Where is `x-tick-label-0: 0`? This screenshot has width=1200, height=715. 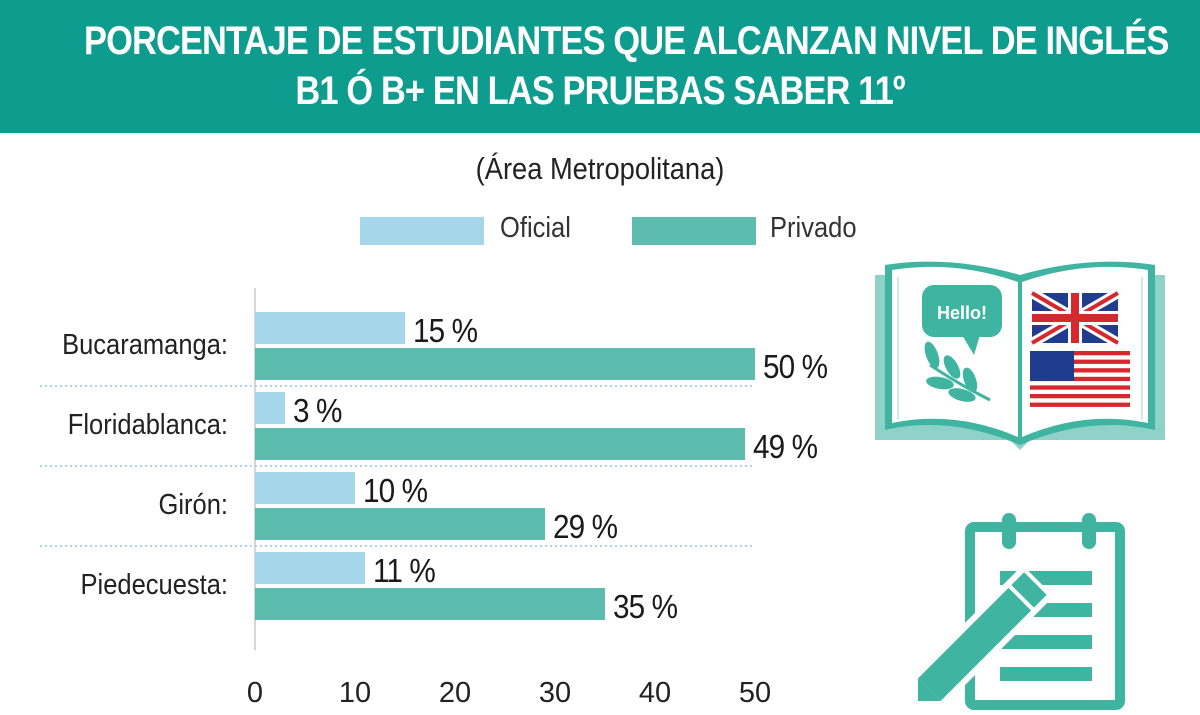
x-tick-label-0: 0 is located at coordinates (255, 693).